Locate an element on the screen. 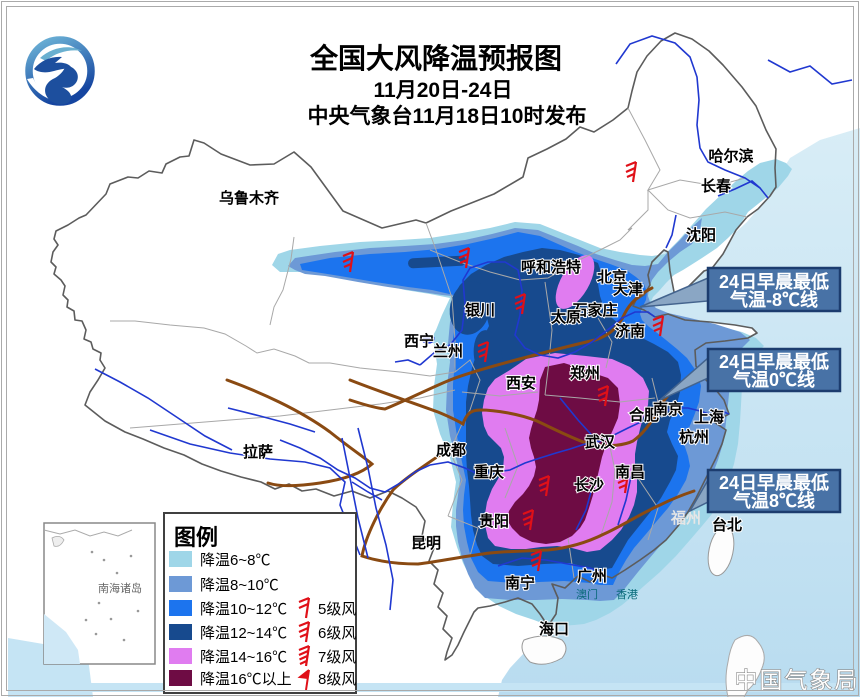  svg-text: 7级风 is located at coordinates (337, 657).